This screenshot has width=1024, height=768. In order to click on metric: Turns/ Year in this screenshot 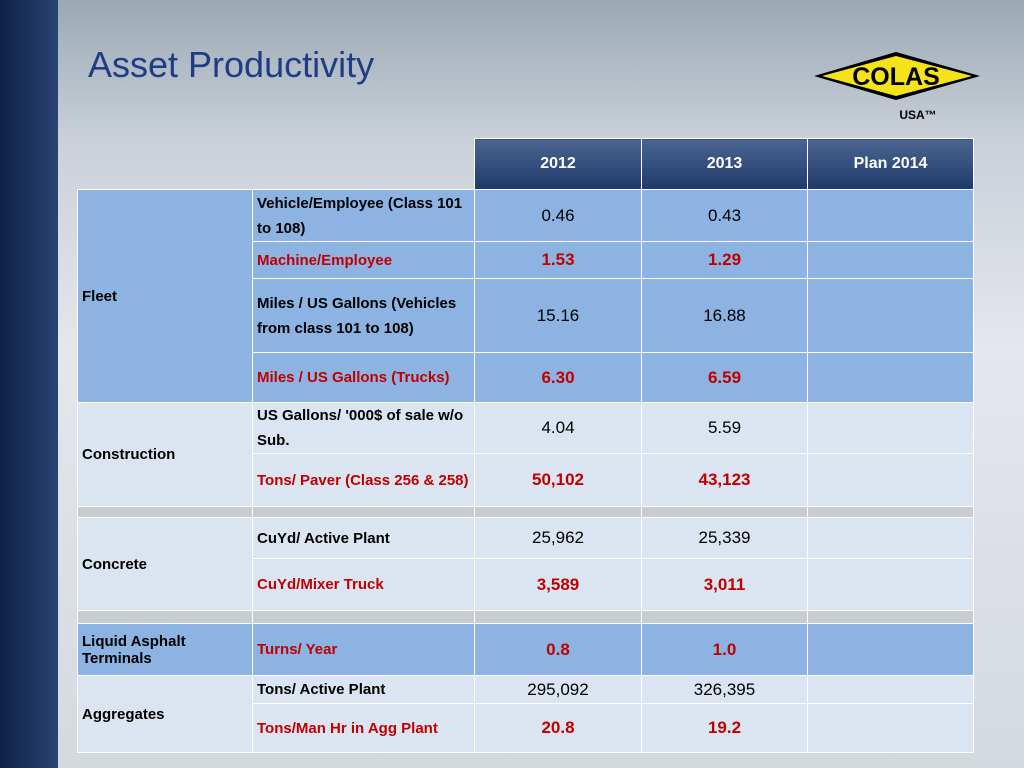, I will do `click(363, 649)`.